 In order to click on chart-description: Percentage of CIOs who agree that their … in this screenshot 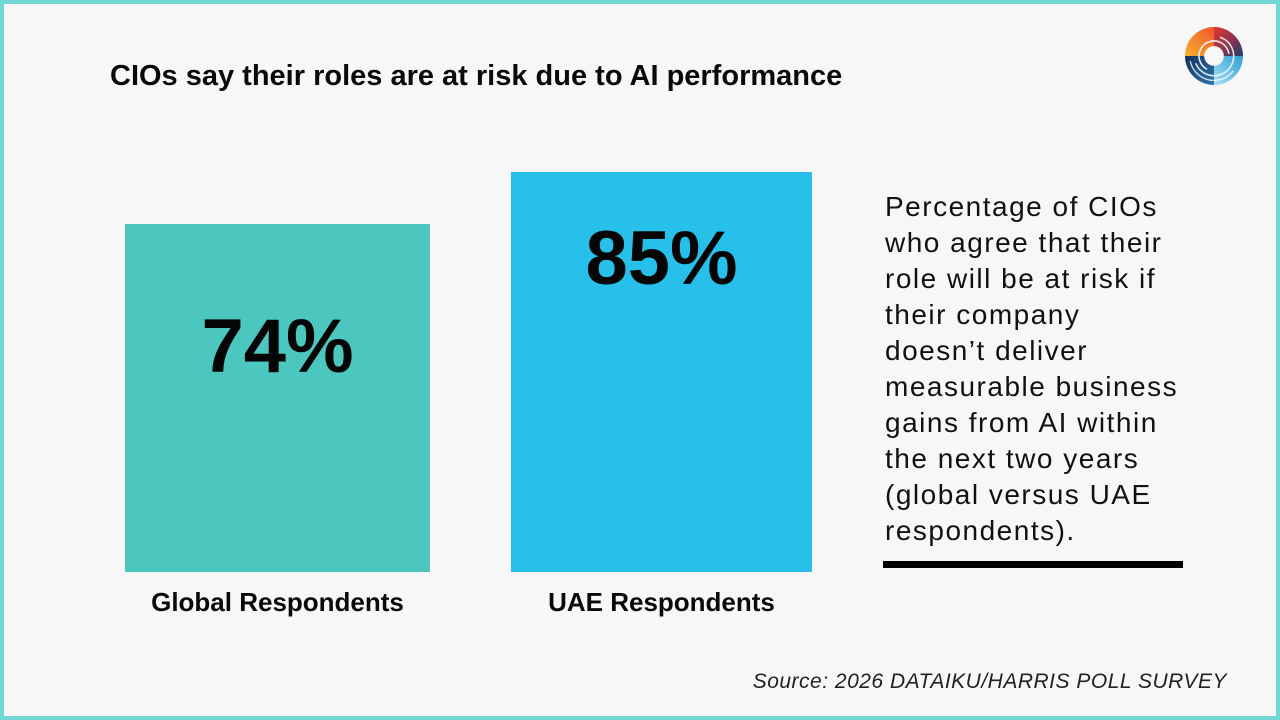, I will do `click(1032, 368)`.